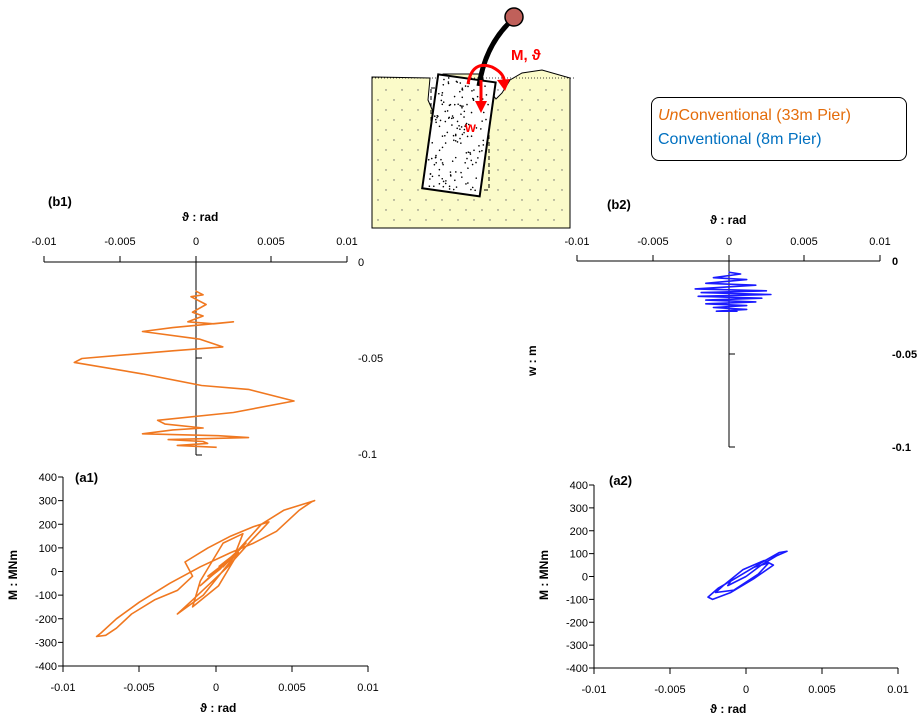 This screenshot has height=722, width=920. Describe the element at coordinates (138, 688) in the screenshot. I see `x-tick-label: -0.005` at that location.